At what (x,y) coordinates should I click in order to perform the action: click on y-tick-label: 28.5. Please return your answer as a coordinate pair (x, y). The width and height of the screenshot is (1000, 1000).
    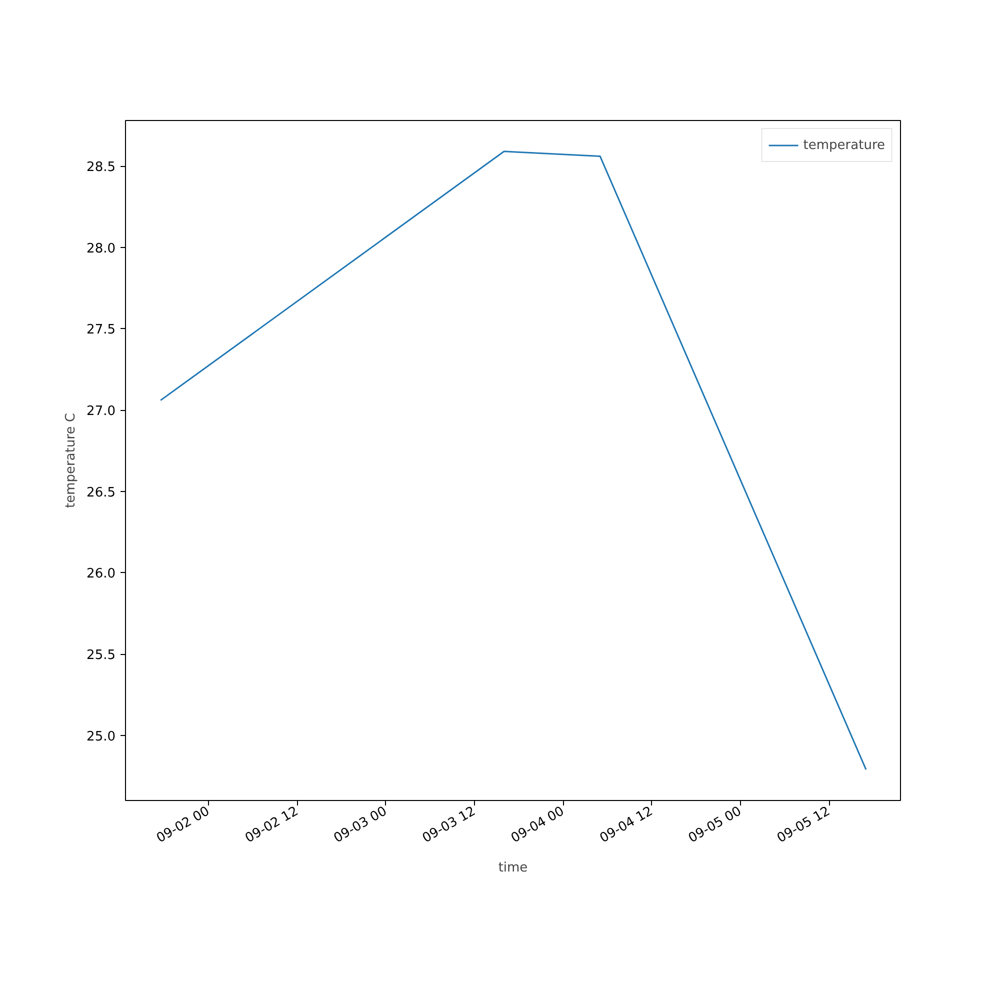
    Looking at the image, I should click on (101, 168).